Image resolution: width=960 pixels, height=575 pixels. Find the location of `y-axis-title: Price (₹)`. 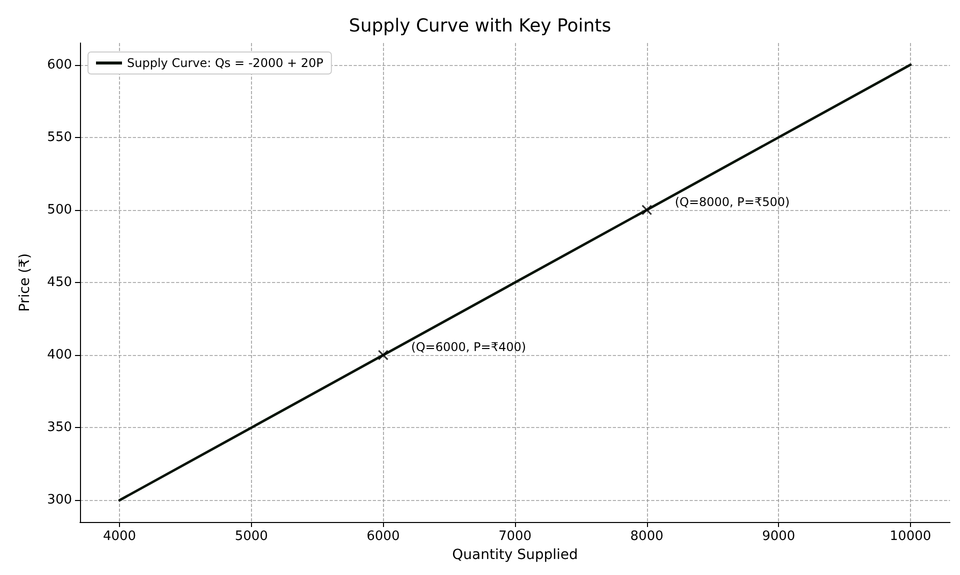

y-axis-title: Price (₹) is located at coordinates (25, 282).